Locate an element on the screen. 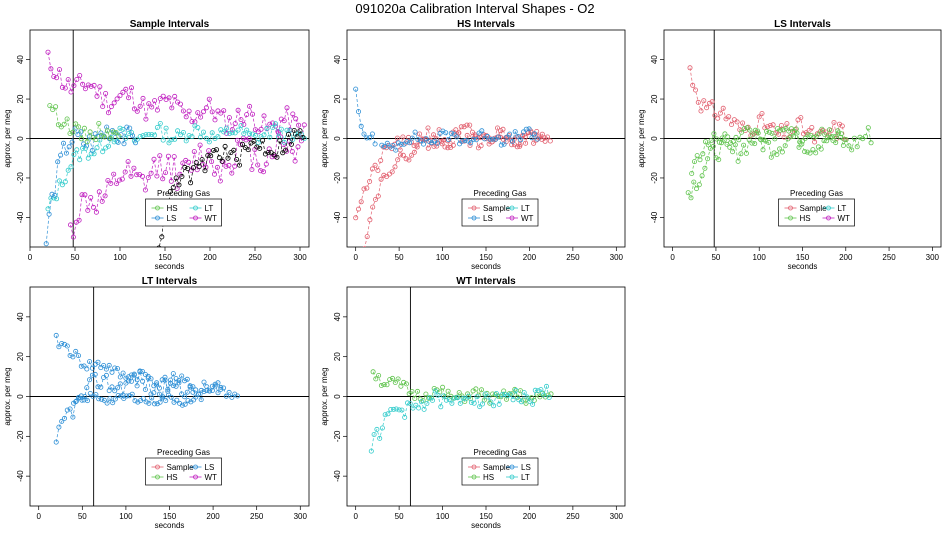 The image size is (950, 550). series-HS is located at coordinates (779, 163).